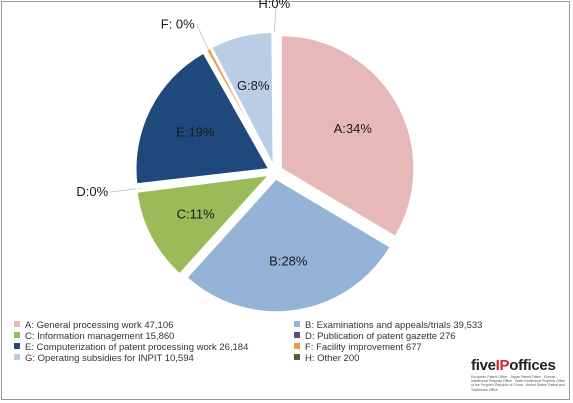 This screenshot has width=573, height=403. Describe the element at coordinates (99, 325) in the screenshot. I see `legend-label-a: A: General processing work 47,106` at that location.